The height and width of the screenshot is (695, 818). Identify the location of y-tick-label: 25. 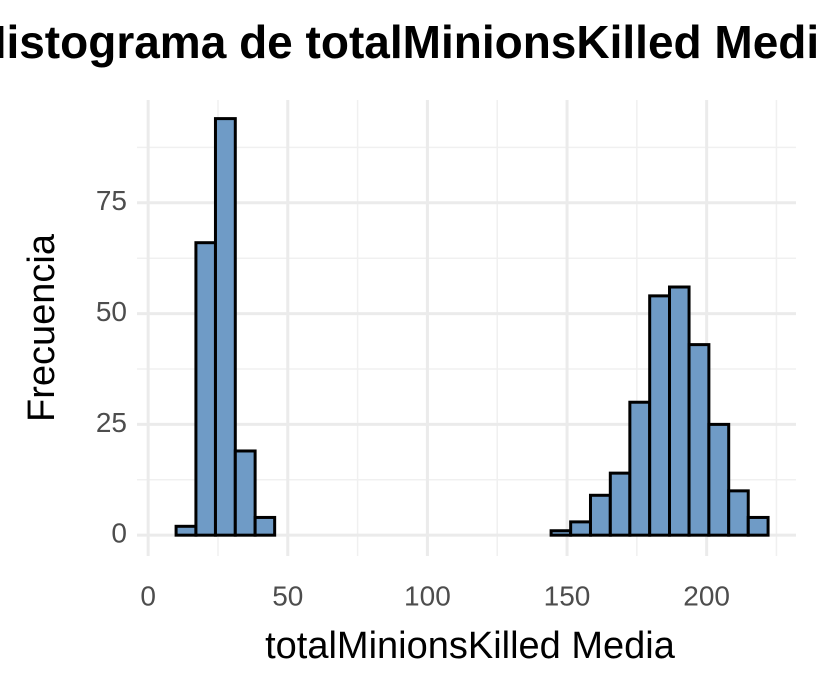
(111, 422).